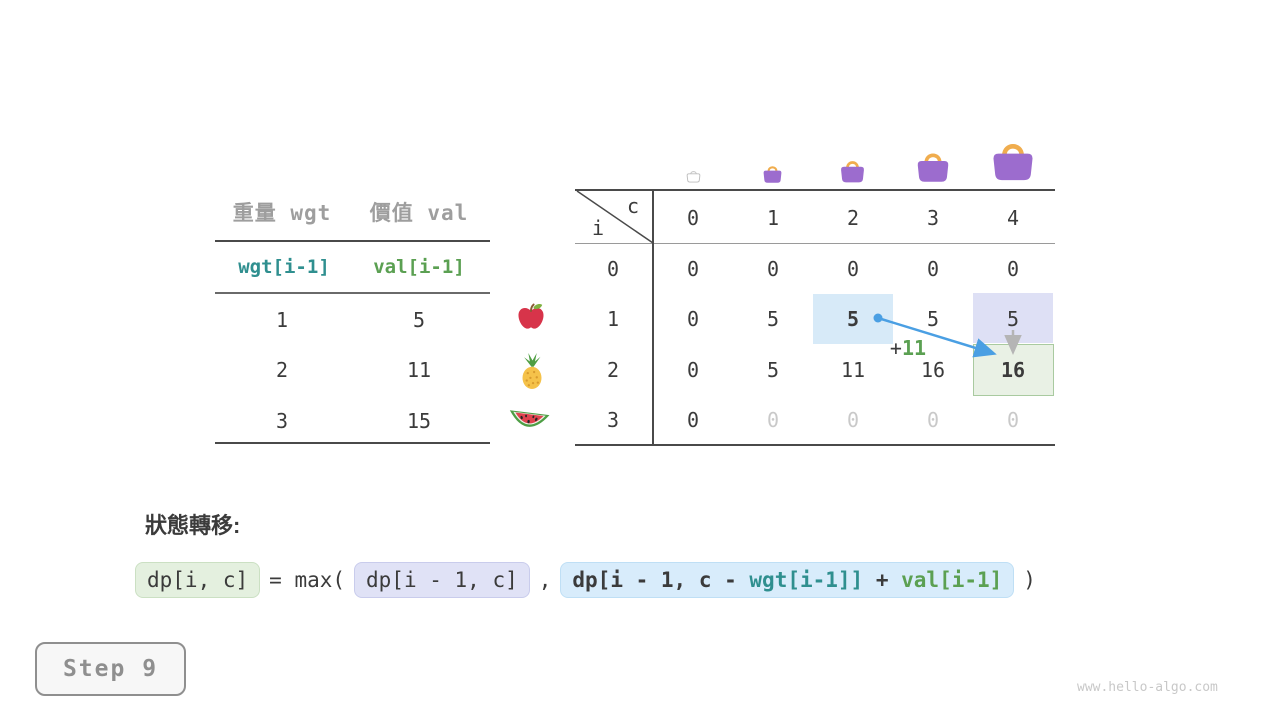 Image resolution: width=1280 pixels, height=720 pixels. What do you see at coordinates (615, 217) in the screenshot?
I see `dp-corner-diagonal` at bounding box center [615, 217].